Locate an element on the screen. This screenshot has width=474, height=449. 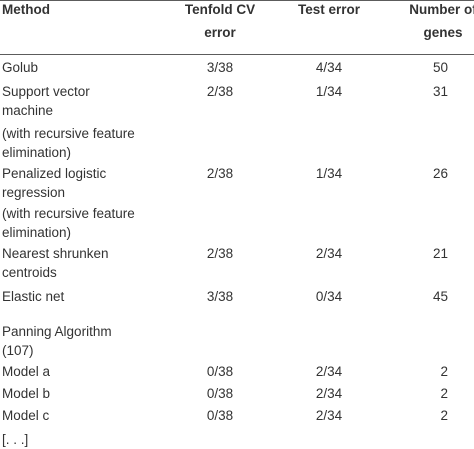
table-top-rule is located at coordinates (237, 0).